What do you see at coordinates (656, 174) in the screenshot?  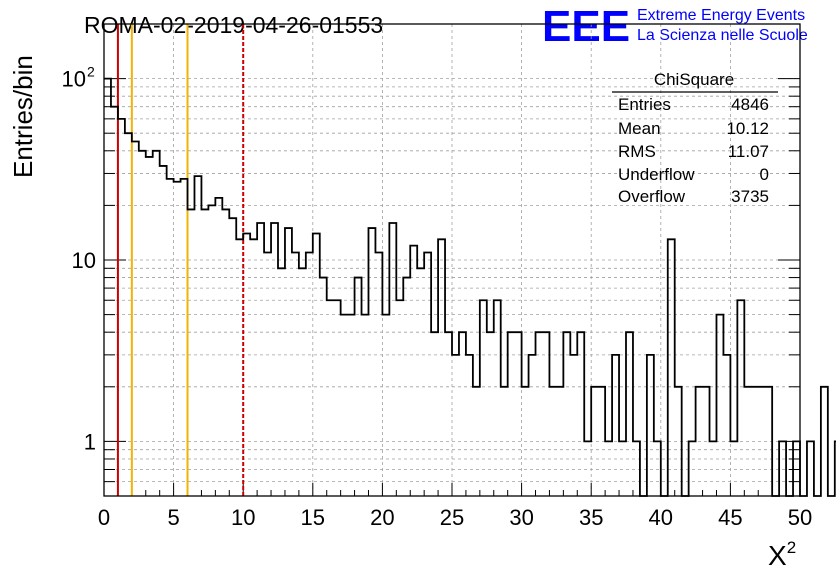 I see `stats-label: Underflow` at bounding box center [656, 174].